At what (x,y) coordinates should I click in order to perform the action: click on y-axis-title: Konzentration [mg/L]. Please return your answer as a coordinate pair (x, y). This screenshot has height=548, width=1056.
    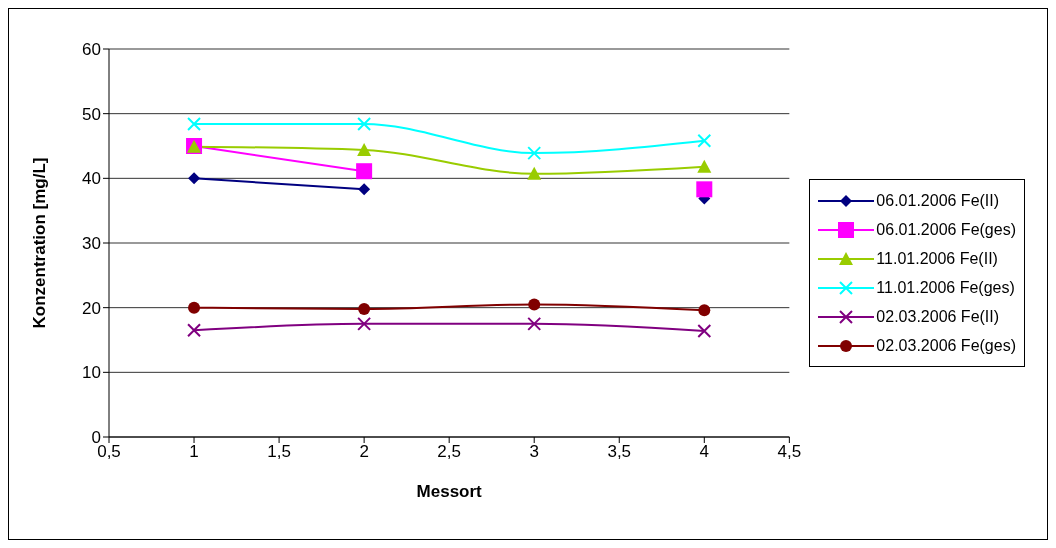
    Looking at the image, I should click on (40, 243).